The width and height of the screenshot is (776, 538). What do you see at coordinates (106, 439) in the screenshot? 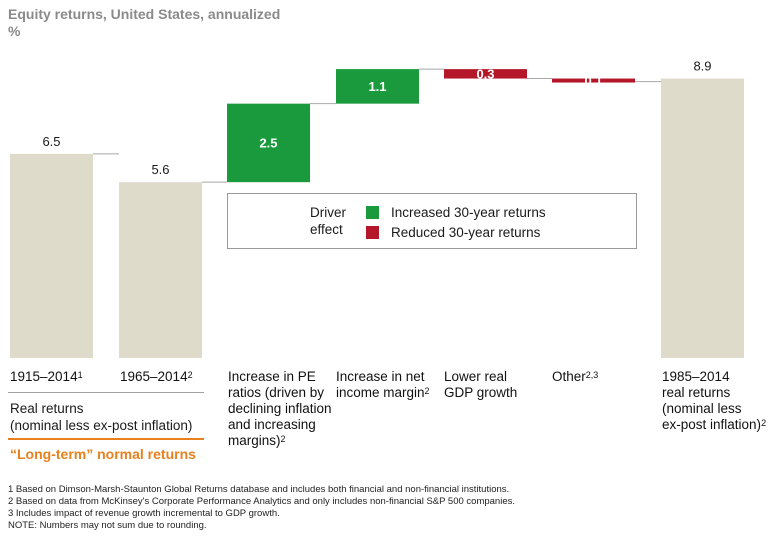
I see `group-divider-orange` at bounding box center [106, 439].